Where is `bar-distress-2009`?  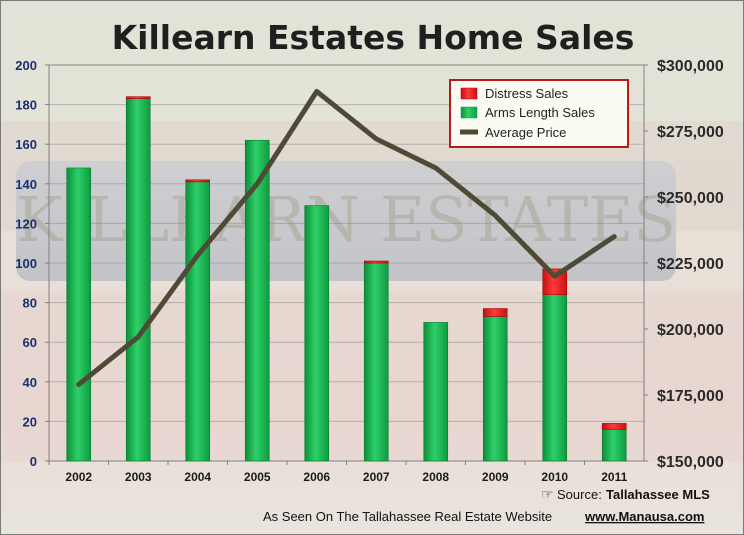 bar-distress-2009 is located at coordinates (495, 312).